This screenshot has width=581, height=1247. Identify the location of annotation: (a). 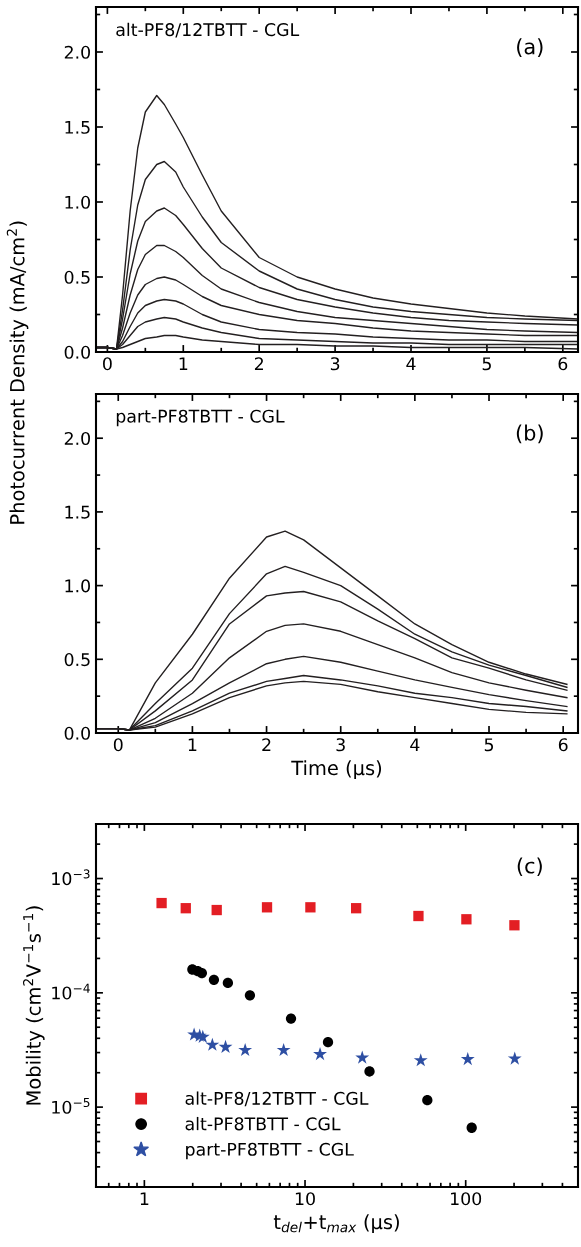
(530, 47).